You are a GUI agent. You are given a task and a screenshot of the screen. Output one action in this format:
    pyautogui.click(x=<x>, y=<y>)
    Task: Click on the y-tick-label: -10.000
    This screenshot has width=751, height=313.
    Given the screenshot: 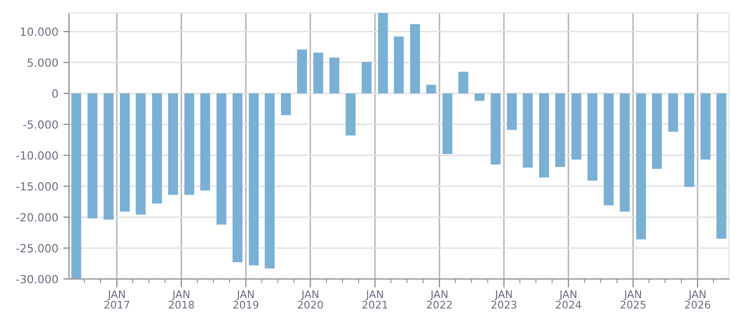 What is the action you would take?
    pyautogui.click(x=37, y=155)
    